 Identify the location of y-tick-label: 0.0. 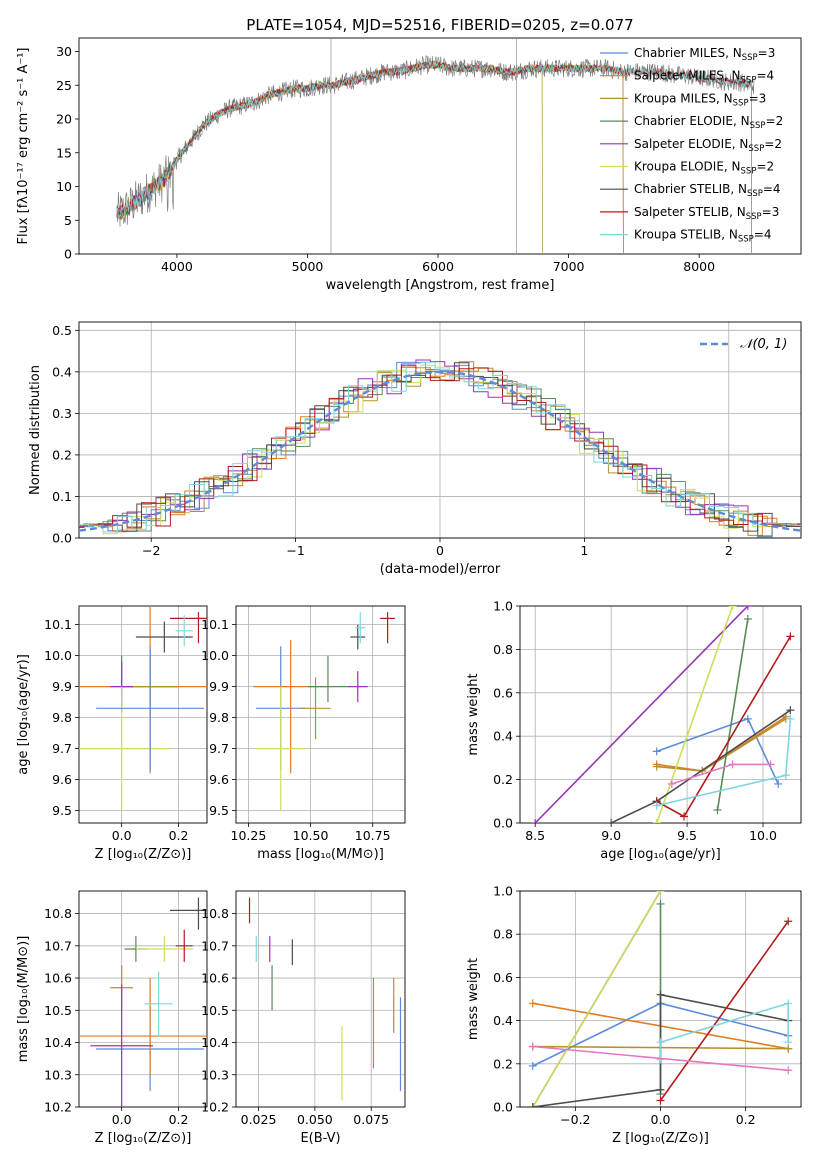
(503, 1107).